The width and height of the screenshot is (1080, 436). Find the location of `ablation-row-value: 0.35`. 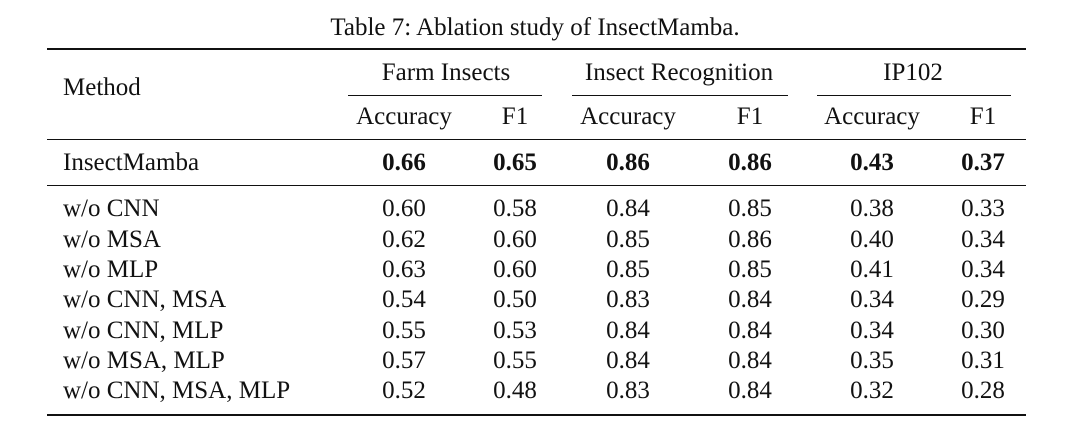

ablation-row-value: 0.35 is located at coordinates (872, 360).